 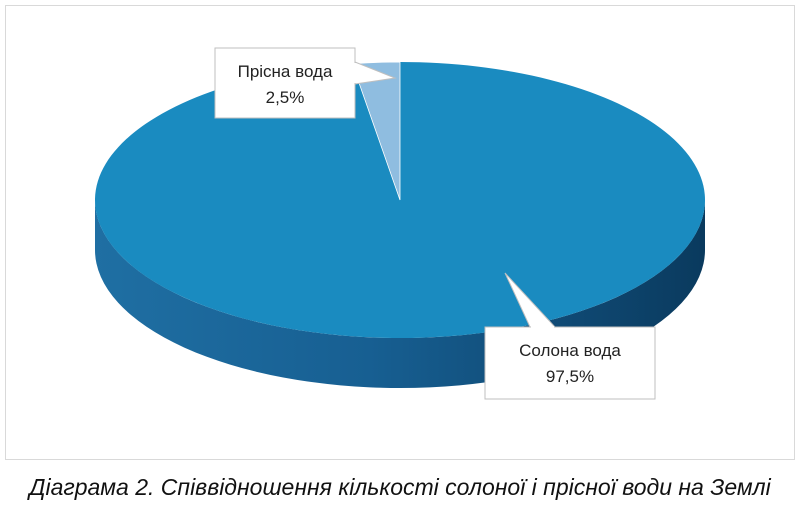 I want to click on data-label-salt-water: Солона вода 97,5%, so click(x=570, y=336).